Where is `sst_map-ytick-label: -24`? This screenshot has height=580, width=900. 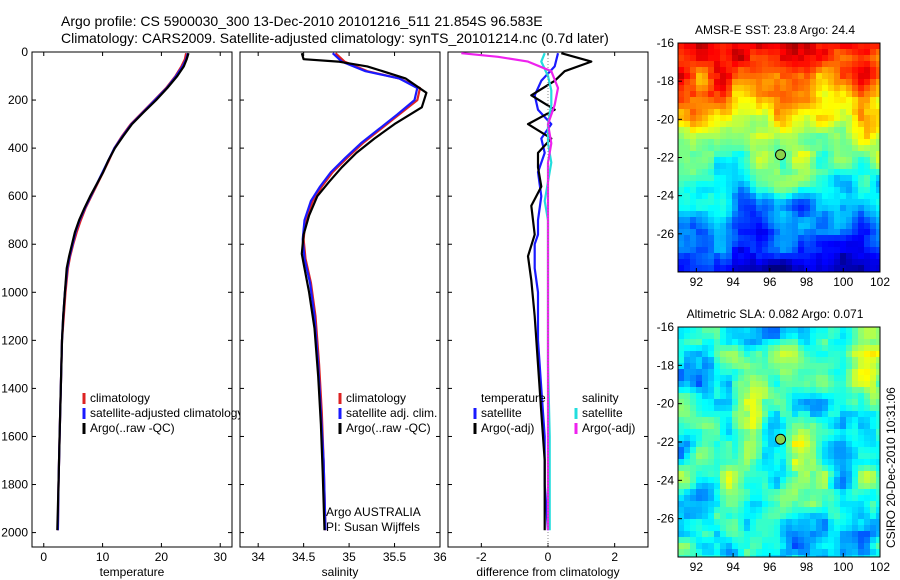 sst_map-ytick-label: -24 is located at coordinates (666, 196).